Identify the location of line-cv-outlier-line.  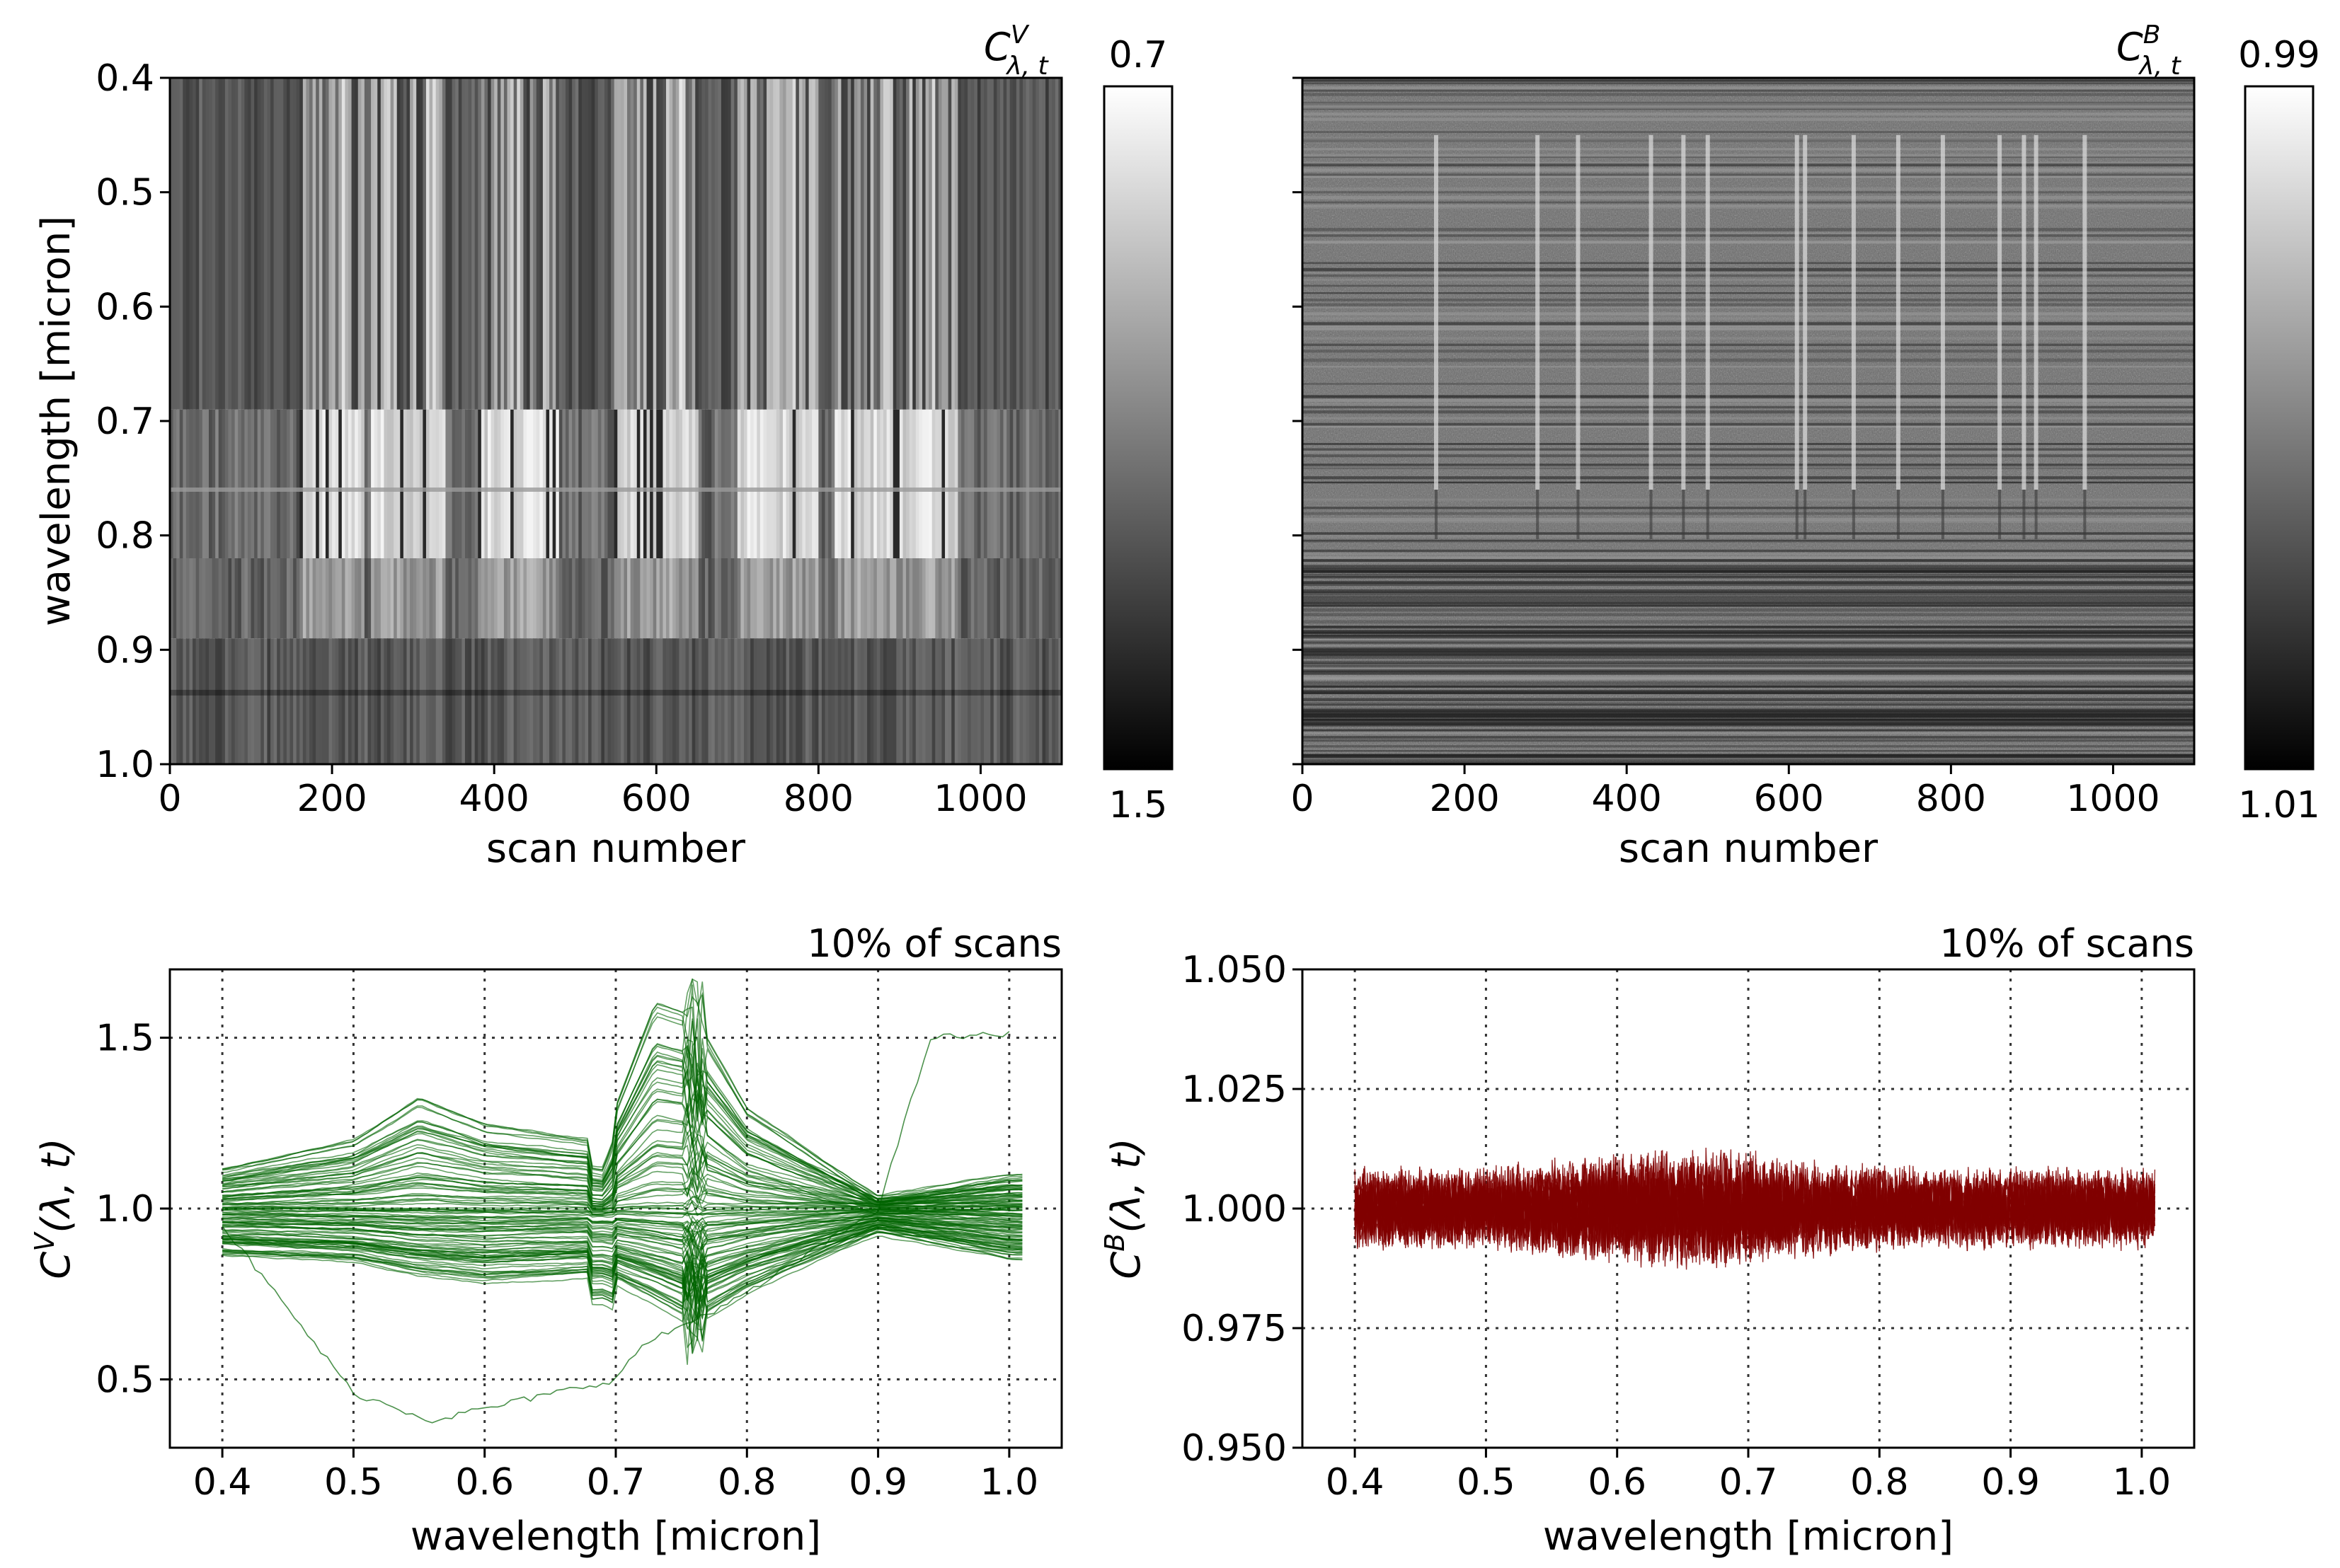
(616, 1227).